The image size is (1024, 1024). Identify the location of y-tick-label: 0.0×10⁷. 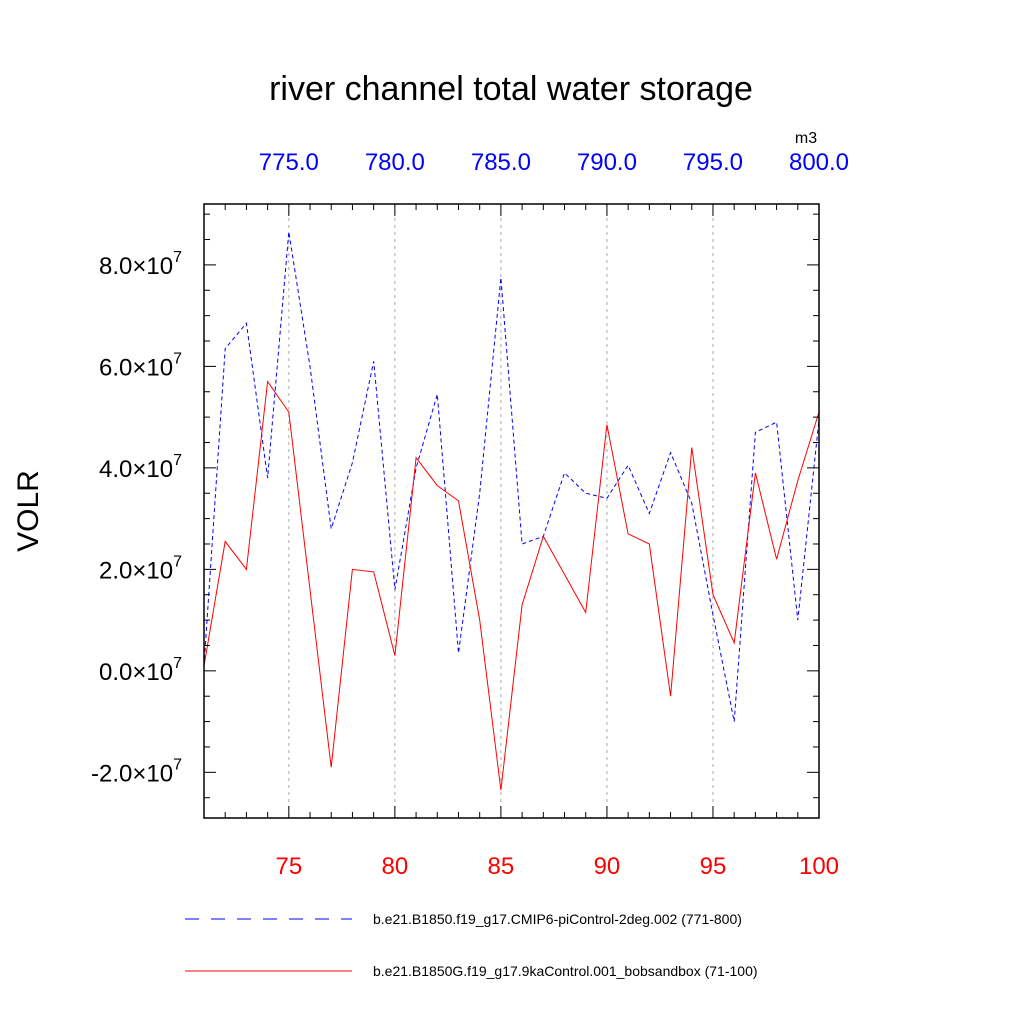
(140, 670).